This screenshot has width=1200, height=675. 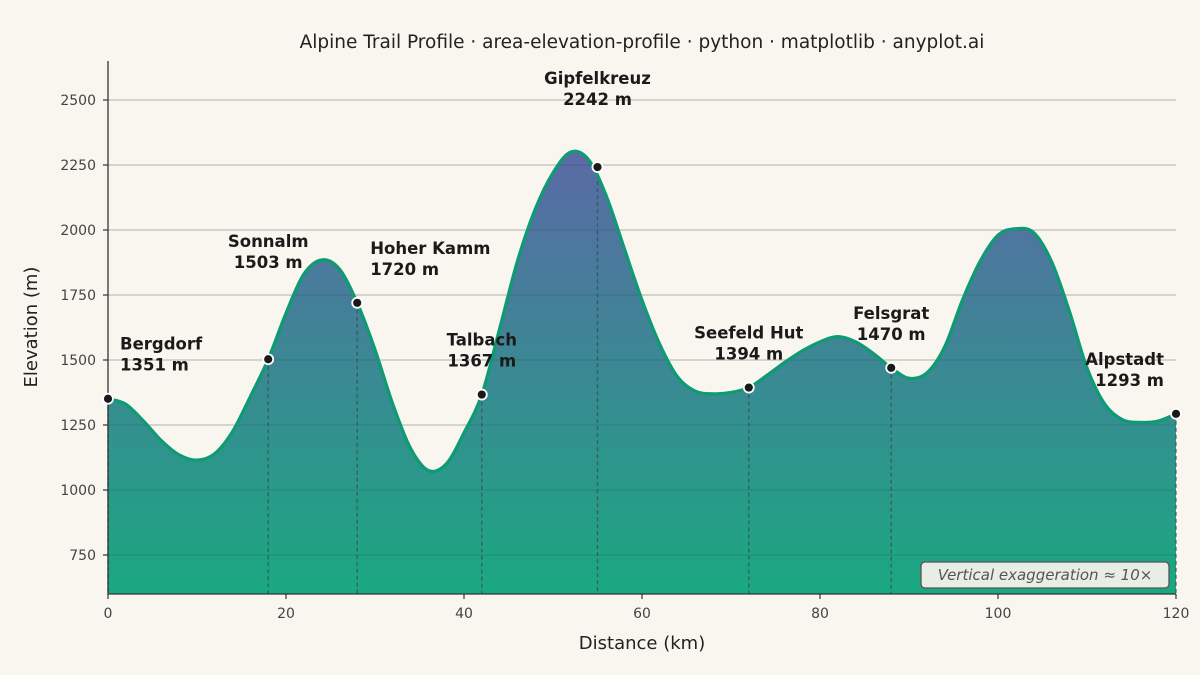 What do you see at coordinates (891, 324) in the screenshot?
I see `waypoint-label: Felsgrat 1470 m` at bounding box center [891, 324].